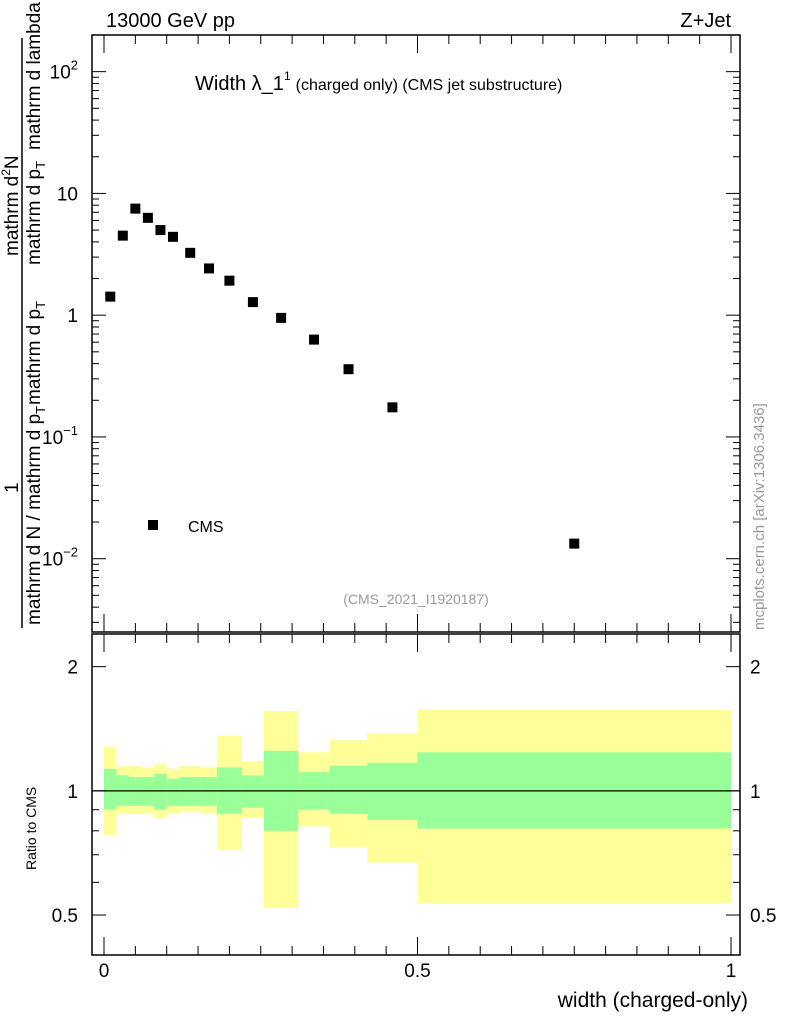 The image size is (786, 1024). What do you see at coordinates (104, 971) in the screenshot?
I see `x-tick-label: 0` at bounding box center [104, 971].